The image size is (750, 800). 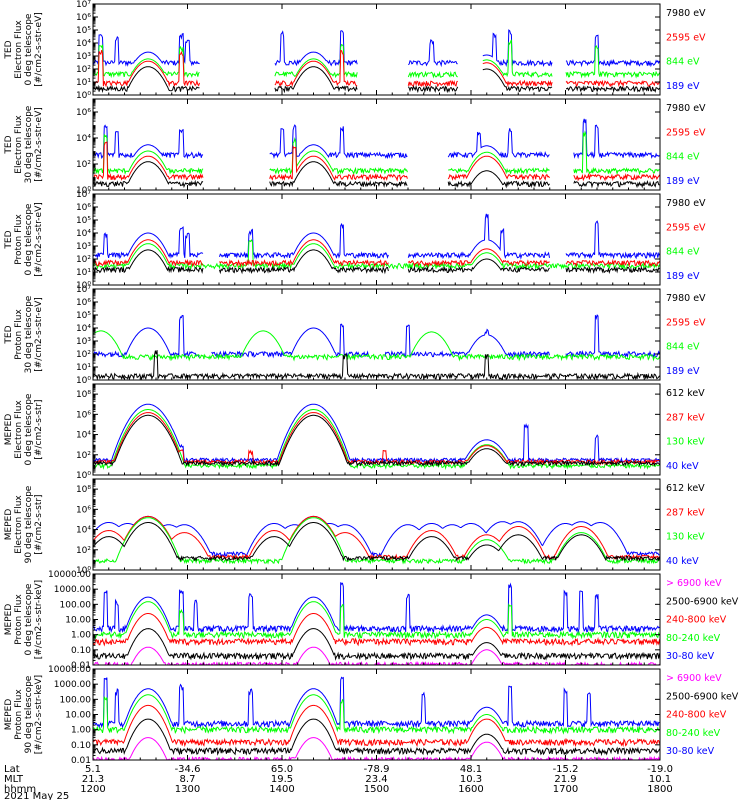 I want to click on y-tick-label: 10⁸, so click(x=83, y=395).